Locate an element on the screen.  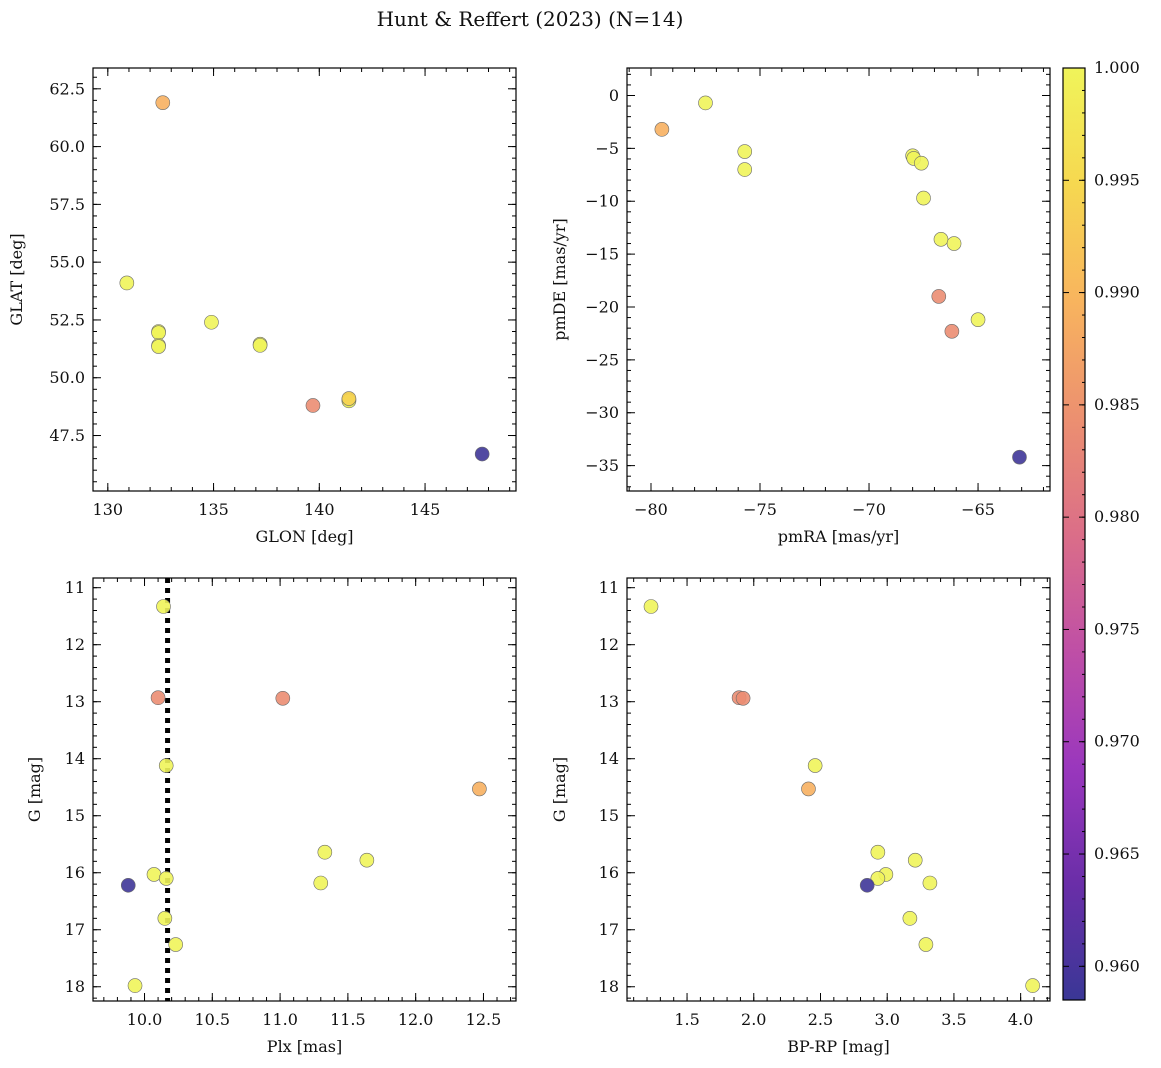
colorbar-tick-label: 0.975 is located at coordinates (1117, 628).